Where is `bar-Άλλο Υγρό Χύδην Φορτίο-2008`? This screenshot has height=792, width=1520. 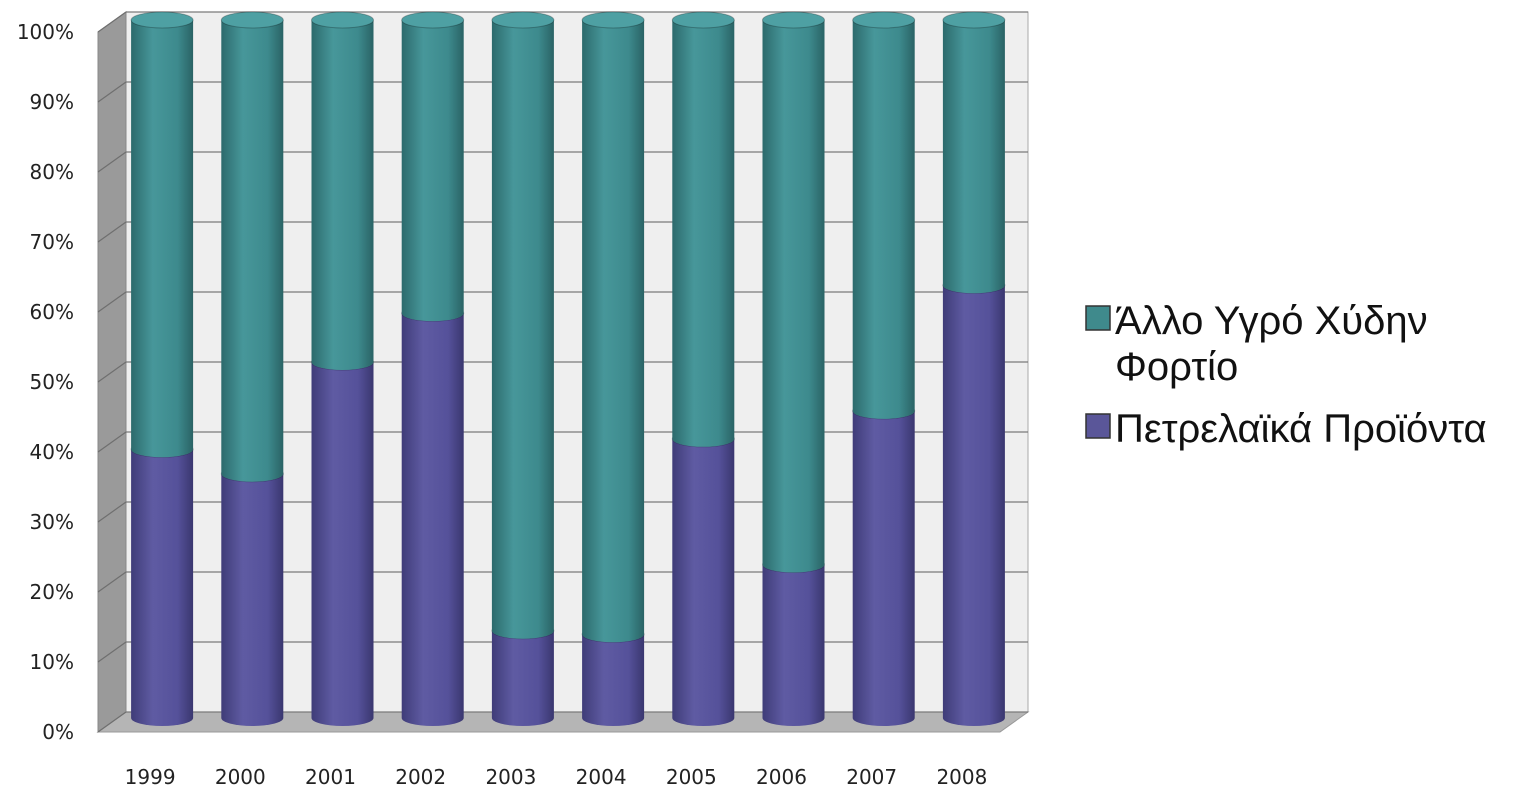
bar-Άλλο Υγρό Χύδην Φορτίο-2008 is located at coordinates (973, 157).